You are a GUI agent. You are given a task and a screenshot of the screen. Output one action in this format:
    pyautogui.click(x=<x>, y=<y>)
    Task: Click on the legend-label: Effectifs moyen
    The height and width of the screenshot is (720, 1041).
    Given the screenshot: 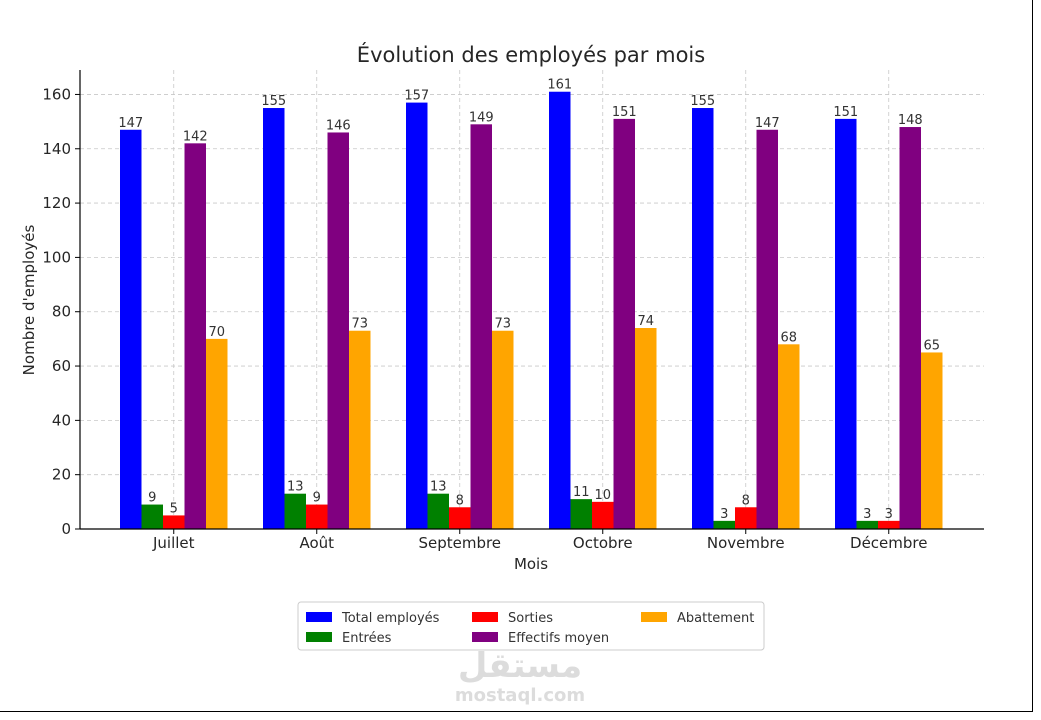 What is the action you would take?
    pyautogui.click(x=558, y=638)
    